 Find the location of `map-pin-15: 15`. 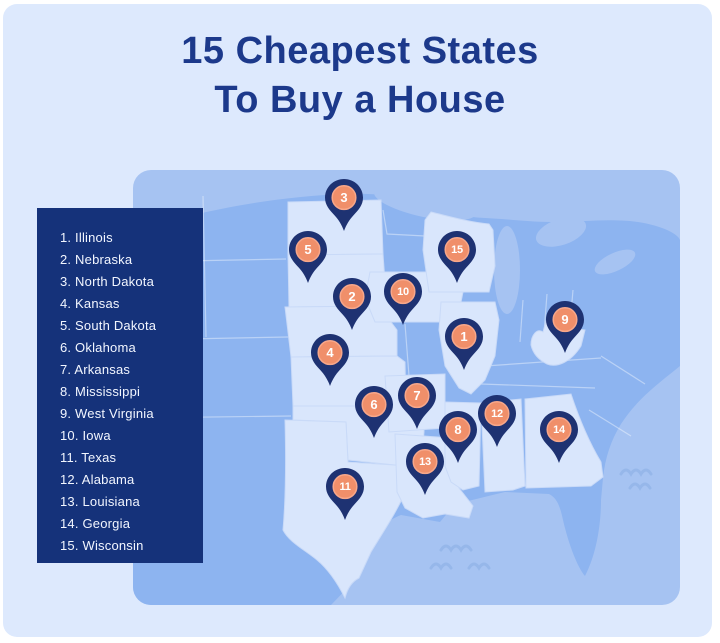

map-pin-15: 15 is located at coordinates (457, 257).